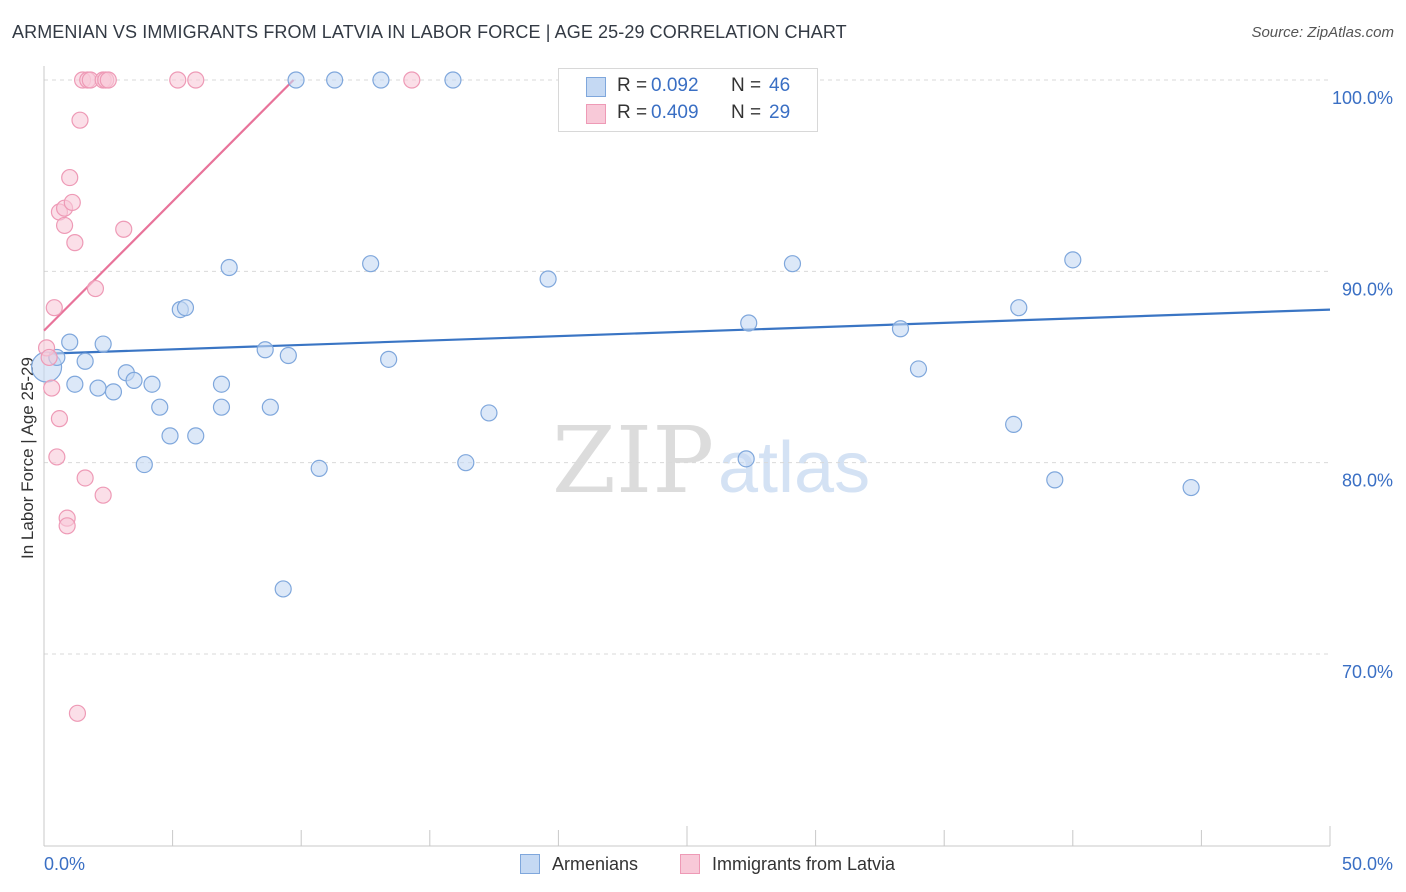  What do you see at coordinates (595, 863) in the screenshot?
I see `legend-label-armenians: Armenians` at bounding box center [595, 863].